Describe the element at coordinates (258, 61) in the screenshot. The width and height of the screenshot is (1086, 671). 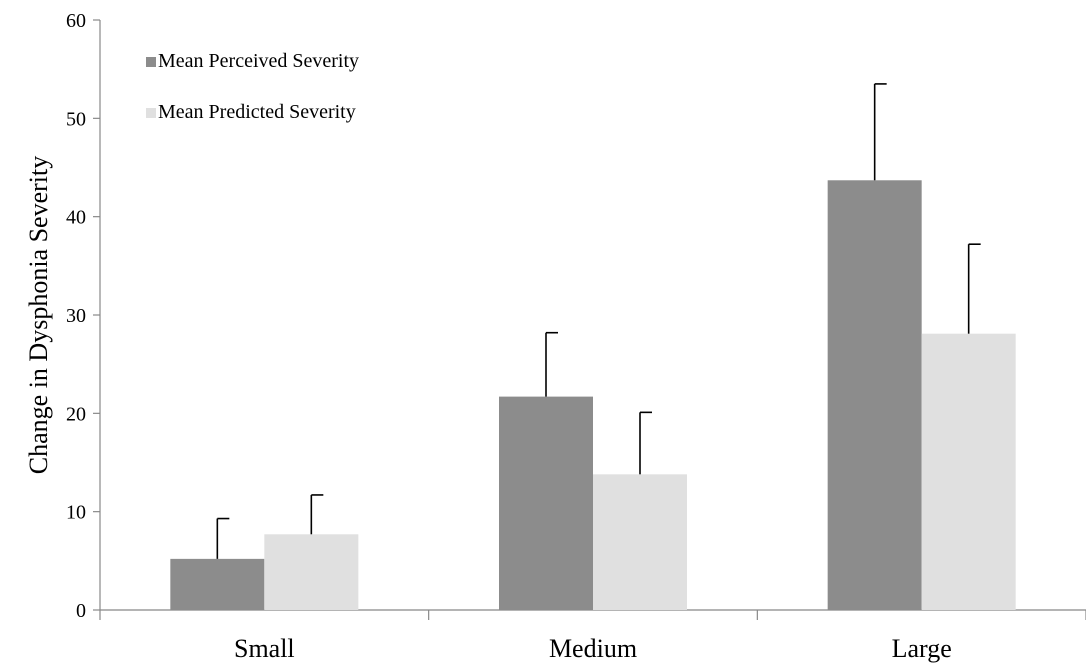
I see `legend-label: Mean Perceived Severity` at that location.